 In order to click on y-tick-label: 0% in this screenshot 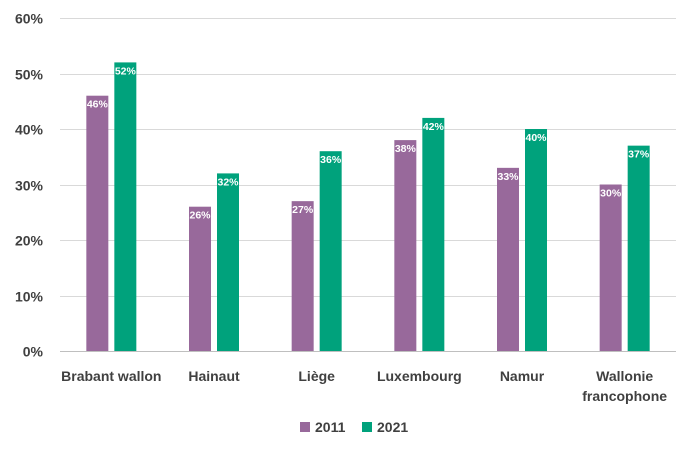, I will do `click(33, 352)`.